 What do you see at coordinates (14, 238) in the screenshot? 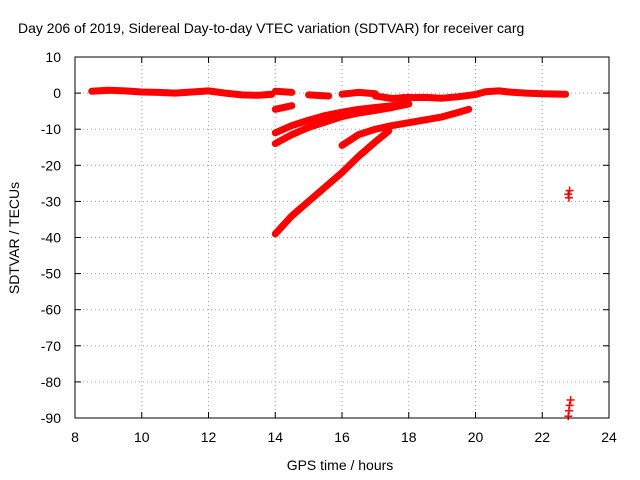
I see `y-axis-label: SDTVAR / TECUs` at bounding box center [14, 238].